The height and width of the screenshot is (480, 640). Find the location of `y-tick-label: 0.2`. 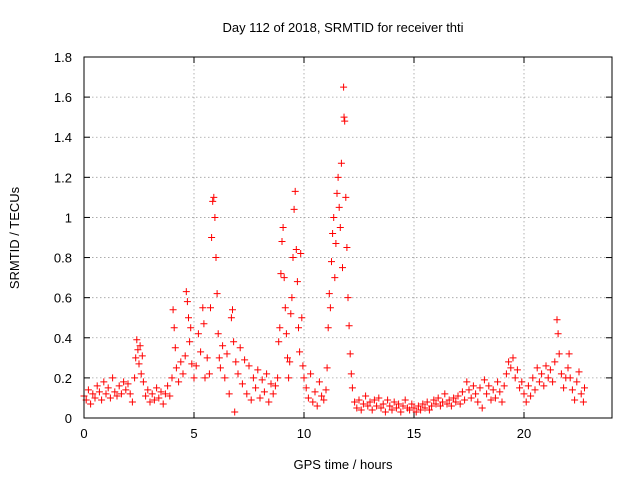

y-tick-label: 0.2 is located at coordinates (63, 378).